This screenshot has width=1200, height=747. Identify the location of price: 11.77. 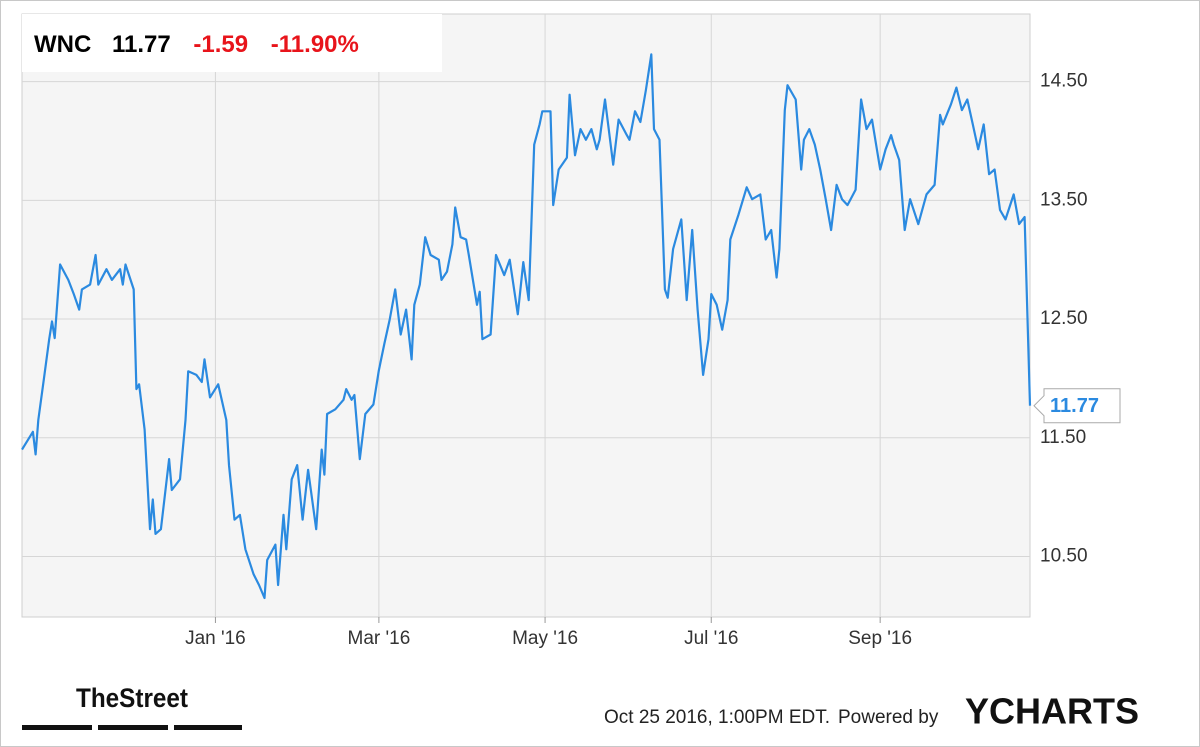
(141, 44).